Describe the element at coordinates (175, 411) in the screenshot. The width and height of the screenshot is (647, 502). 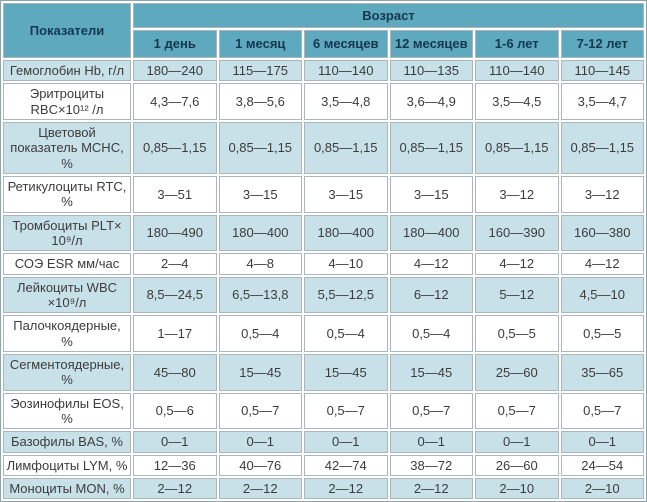
I see `cell-value: 0,5—6` at that location.